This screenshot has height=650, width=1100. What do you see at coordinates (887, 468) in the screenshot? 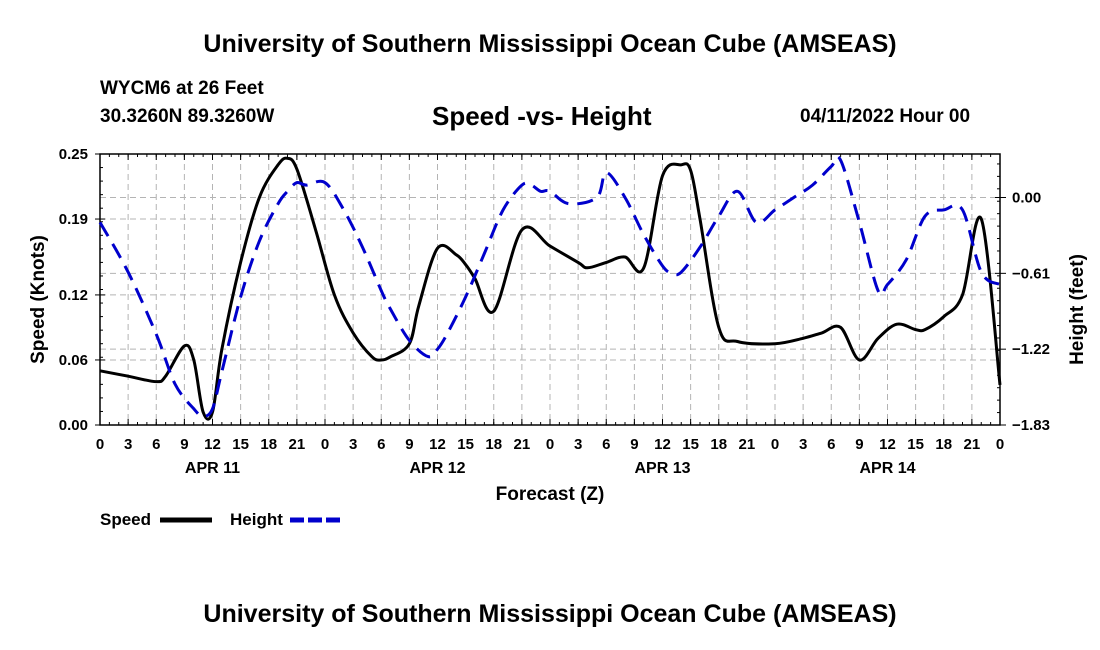
I see `date-label: APR 14` at bounding box center [887, 468].